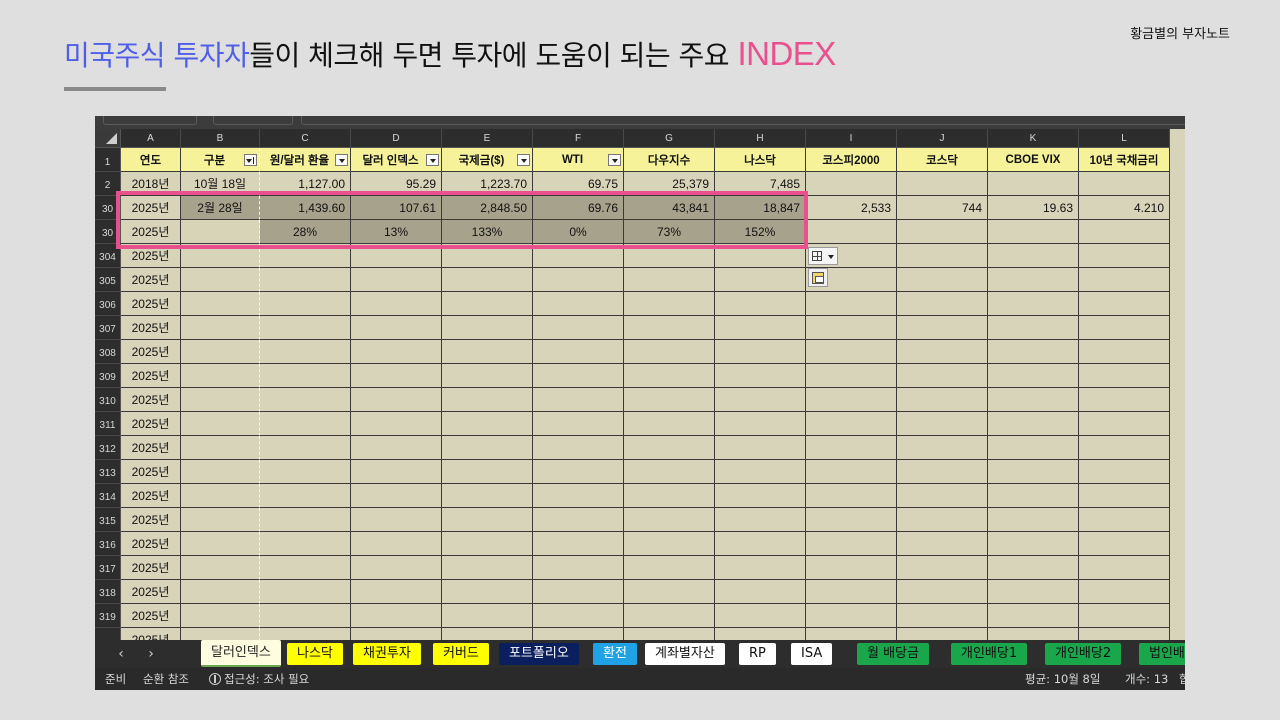 Image resolution: width=1280 pixels, height=720 pixels. What do you see at coordinates (121, 654) in the screenshot?
I see `tab-prev-icon: ‹` at bounding box center [121, 654].